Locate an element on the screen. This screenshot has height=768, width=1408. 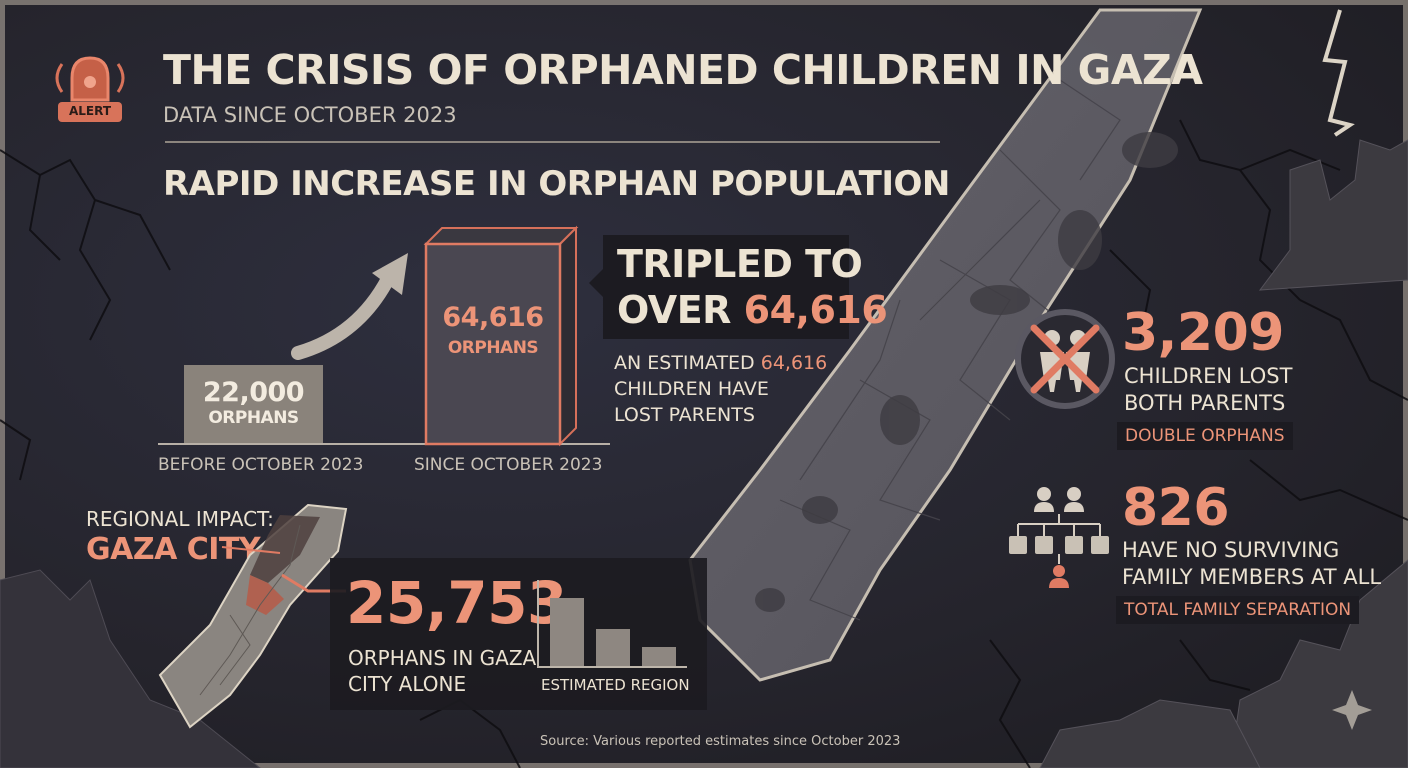
no-family-line2: FAMILY MEMBERS AT ALL is located at coordinates (1252, 577).